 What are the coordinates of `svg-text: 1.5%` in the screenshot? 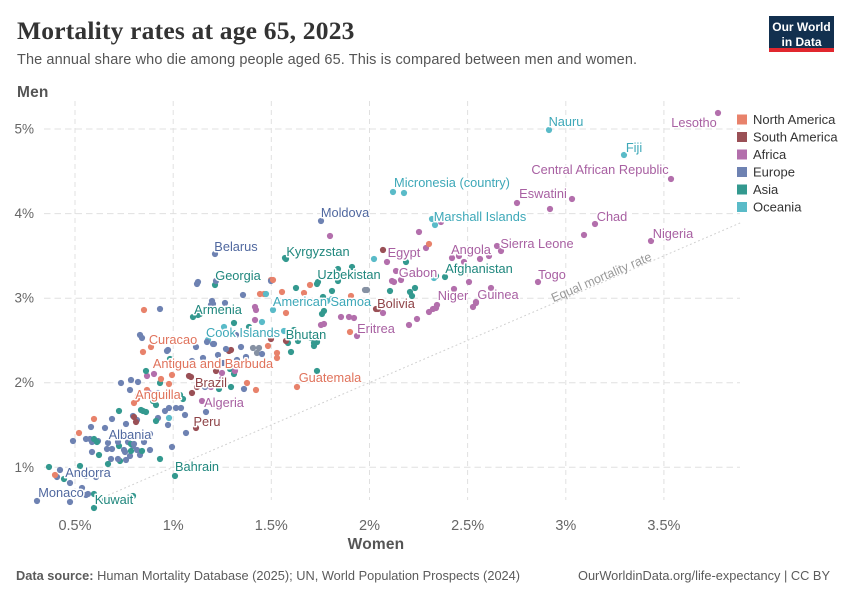 It's located at (271, 526).